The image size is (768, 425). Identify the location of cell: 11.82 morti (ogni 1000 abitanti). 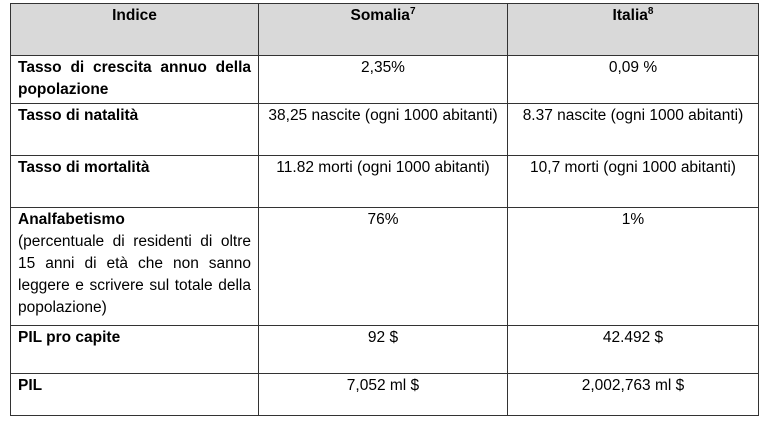
(383, 181).